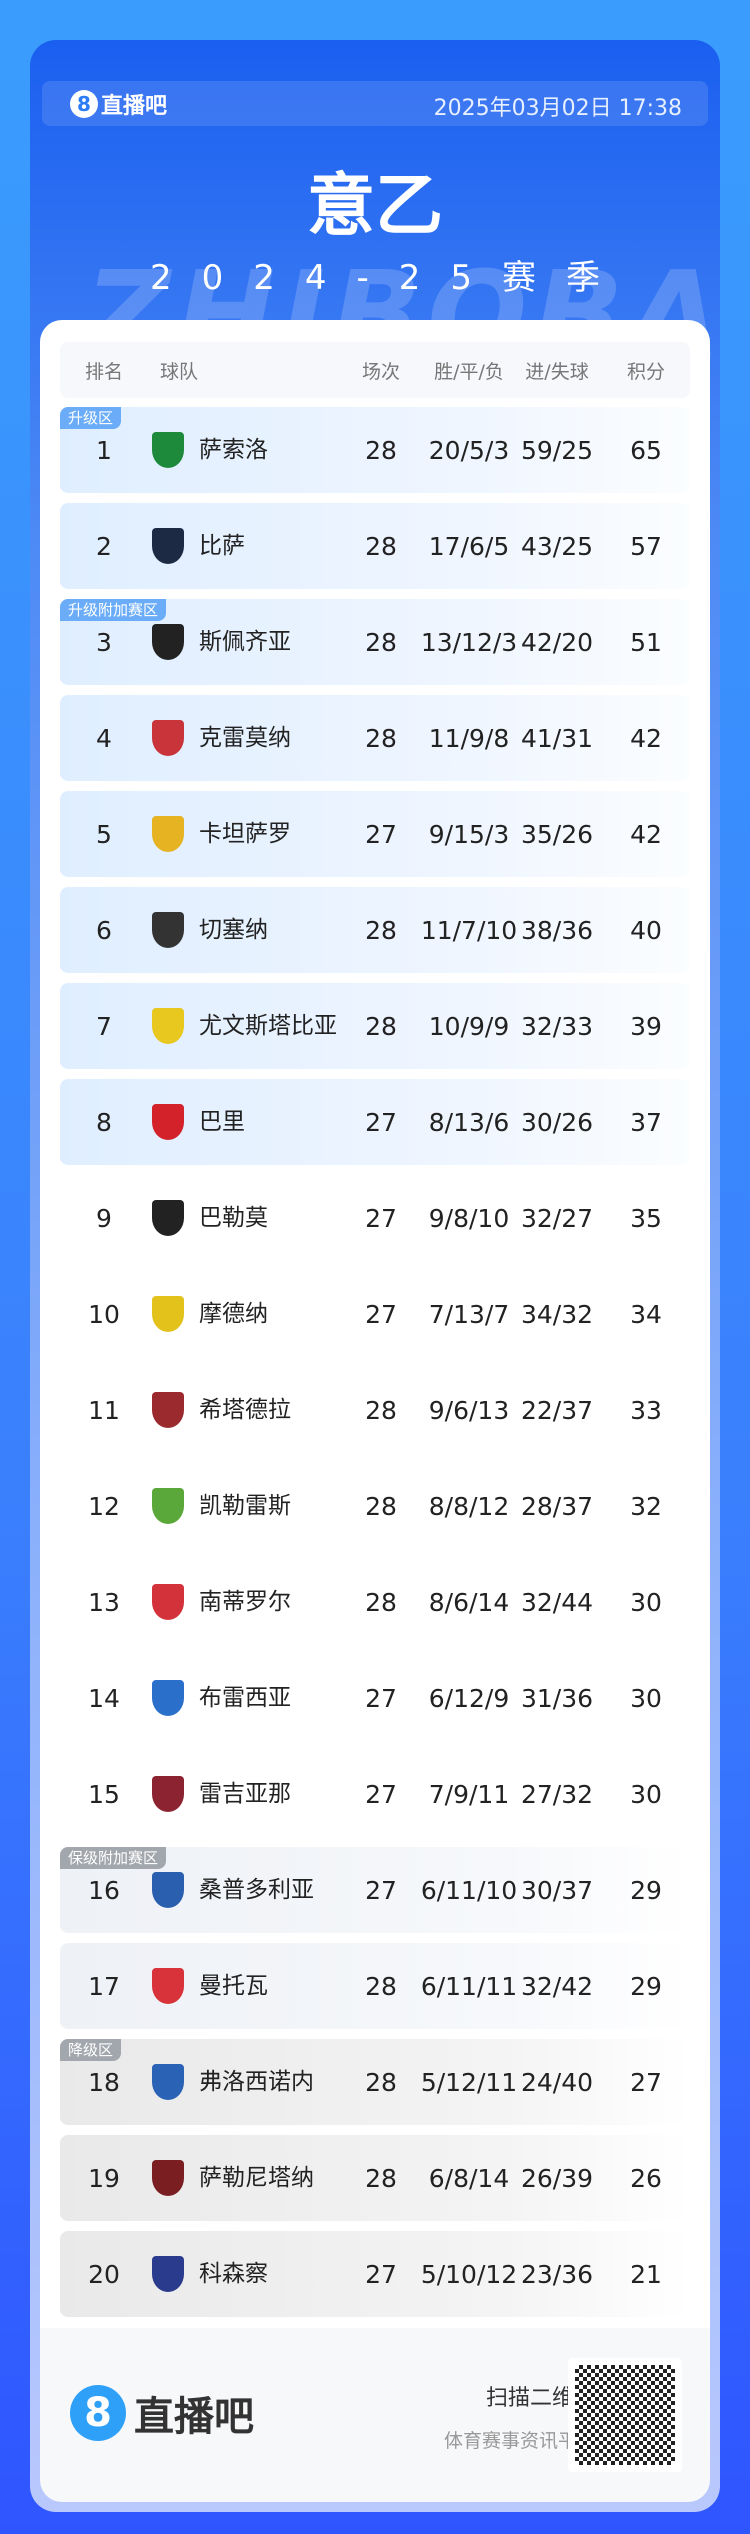 The image size is (750, 2534). I want to click on team-name: 摩德纳, so click(233, 1314).